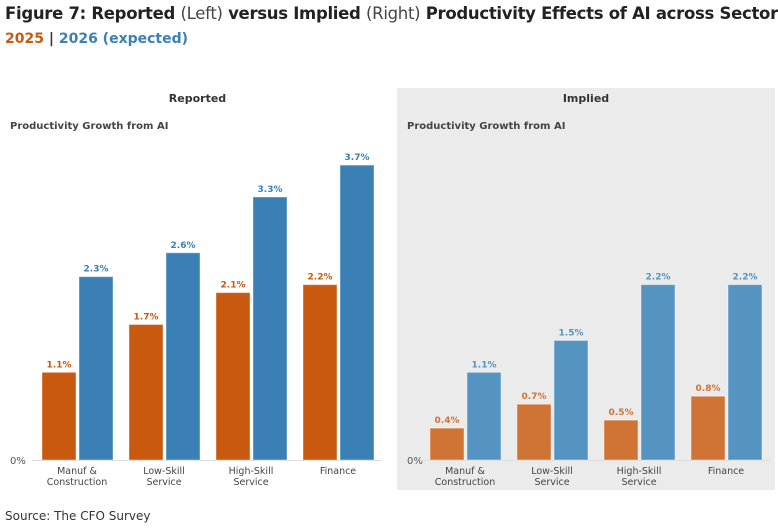 The height and width of the screenshot is (529, 778). Describe the element at coordinates (90, 13) in the screenshot. I see `title-part: Figure 7: Reported` at that location.